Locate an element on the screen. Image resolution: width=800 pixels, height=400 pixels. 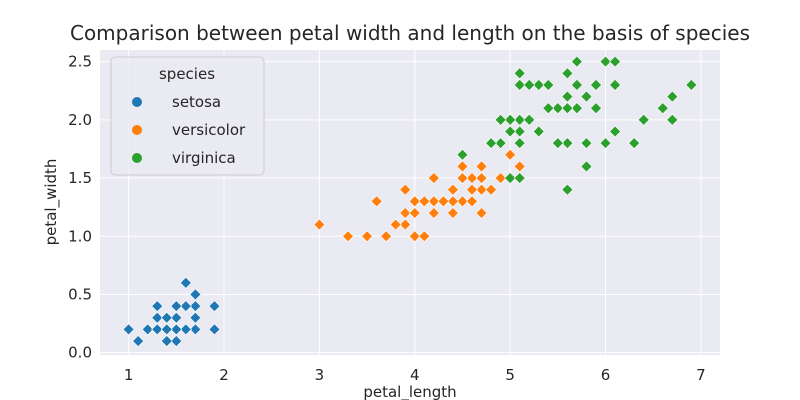
legend-label-setosa: setosa is located at coordinates (196, 102).